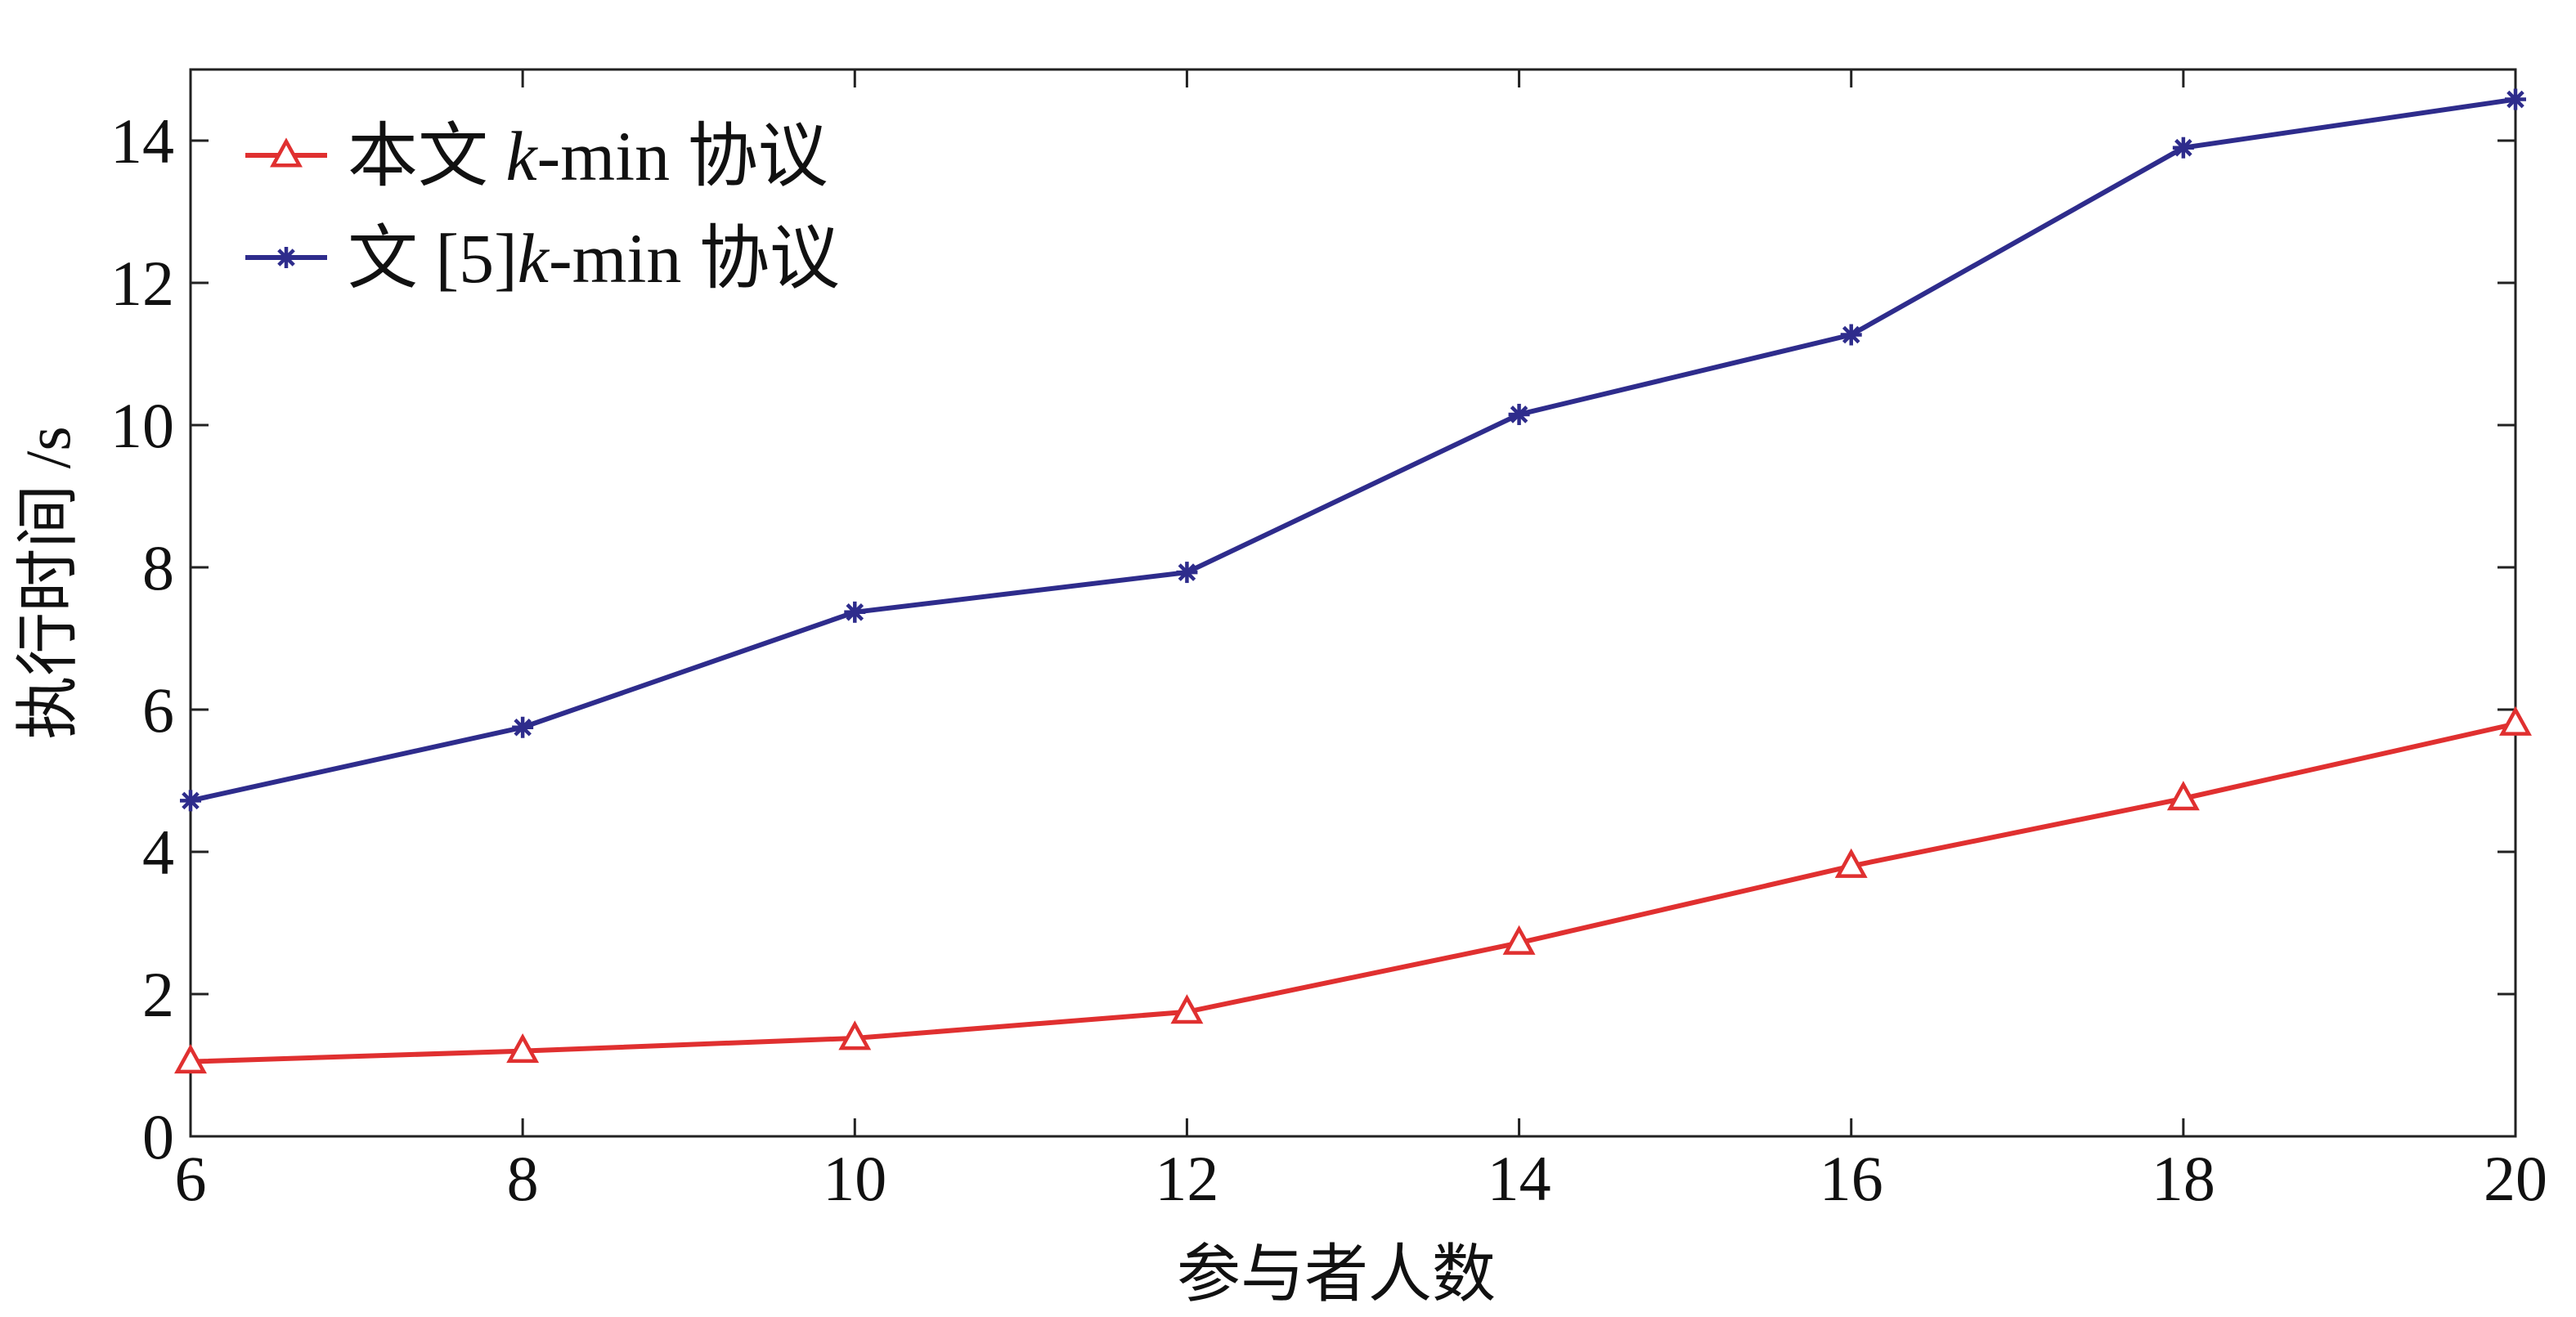 The height and width of the screenshot is (1317, 2576). Describe the element at coordinates (158, 852) in the screenshot. I see `y-tick-label: 4` at that location.